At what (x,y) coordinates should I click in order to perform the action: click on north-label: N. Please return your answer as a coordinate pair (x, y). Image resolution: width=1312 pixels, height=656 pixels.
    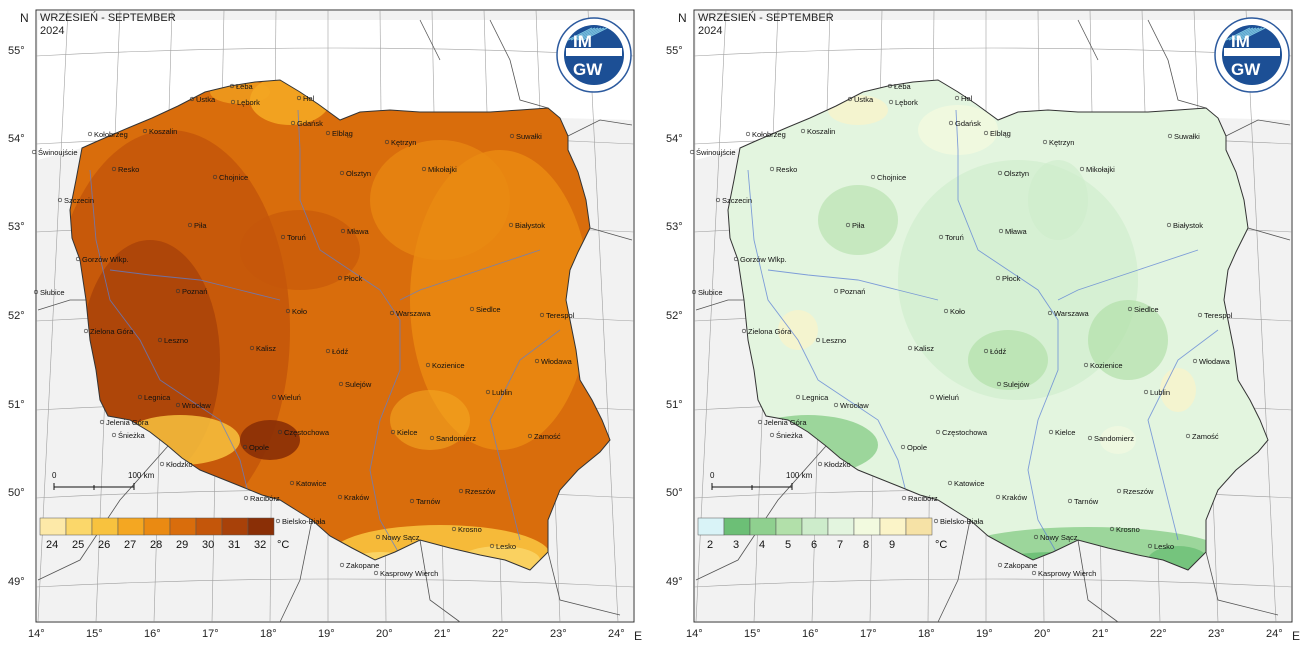
    Looking at the image, I should click on (682, 18).